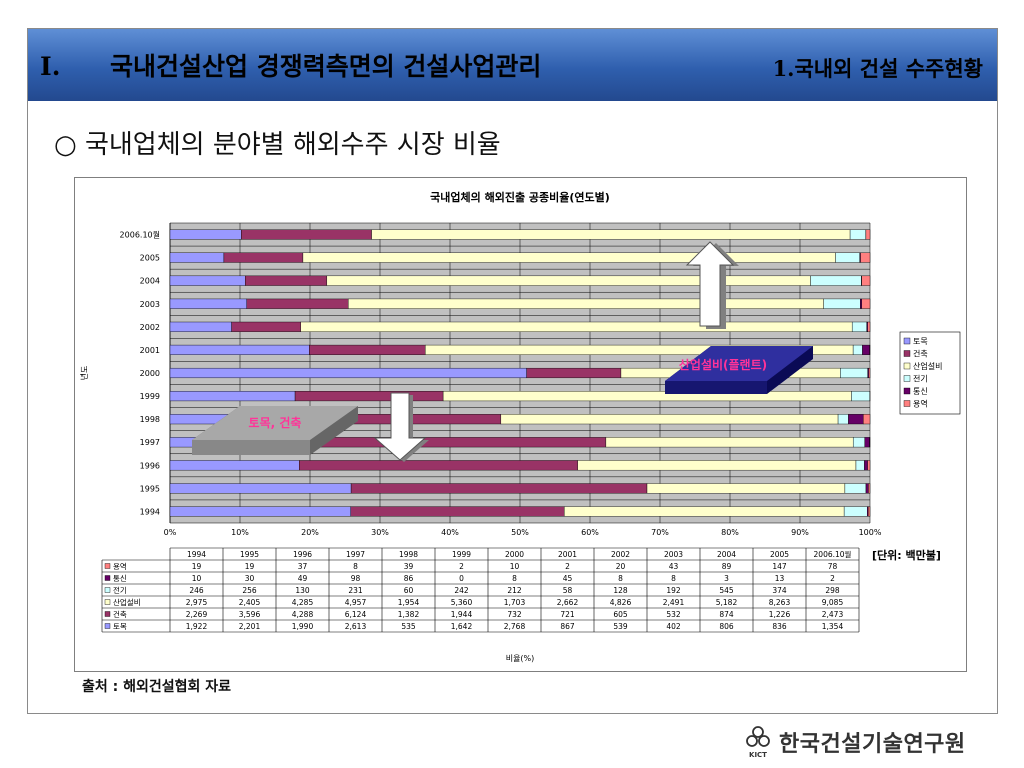 Image resolution: width=1024 pixels, height=768 pixels. Describe the element at coordinates (450, 532) in the screenshot. I see `x-tick-label: 40%` at that location.